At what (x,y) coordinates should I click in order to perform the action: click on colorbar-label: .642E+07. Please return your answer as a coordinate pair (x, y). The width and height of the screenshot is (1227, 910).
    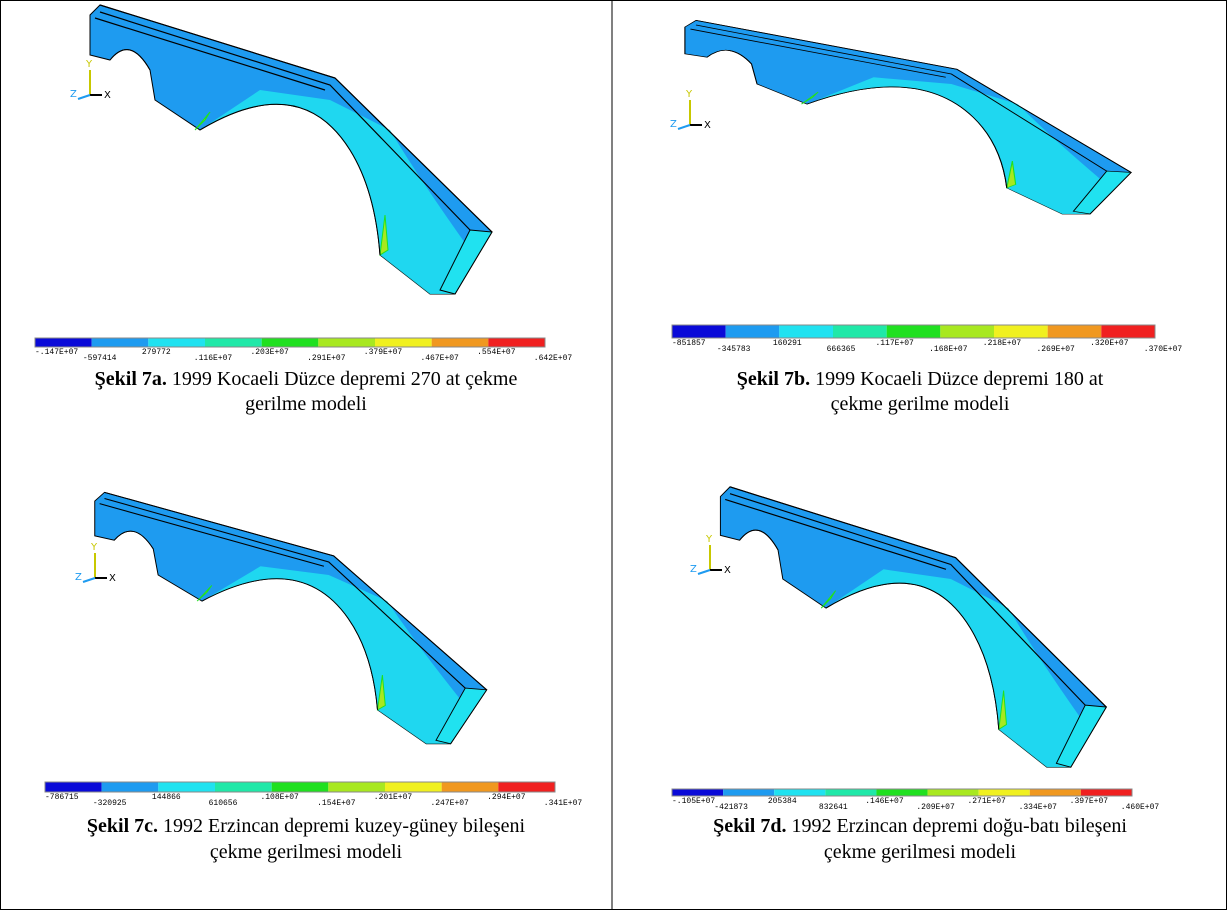
    Looking at the image, I should click on (553, 358).